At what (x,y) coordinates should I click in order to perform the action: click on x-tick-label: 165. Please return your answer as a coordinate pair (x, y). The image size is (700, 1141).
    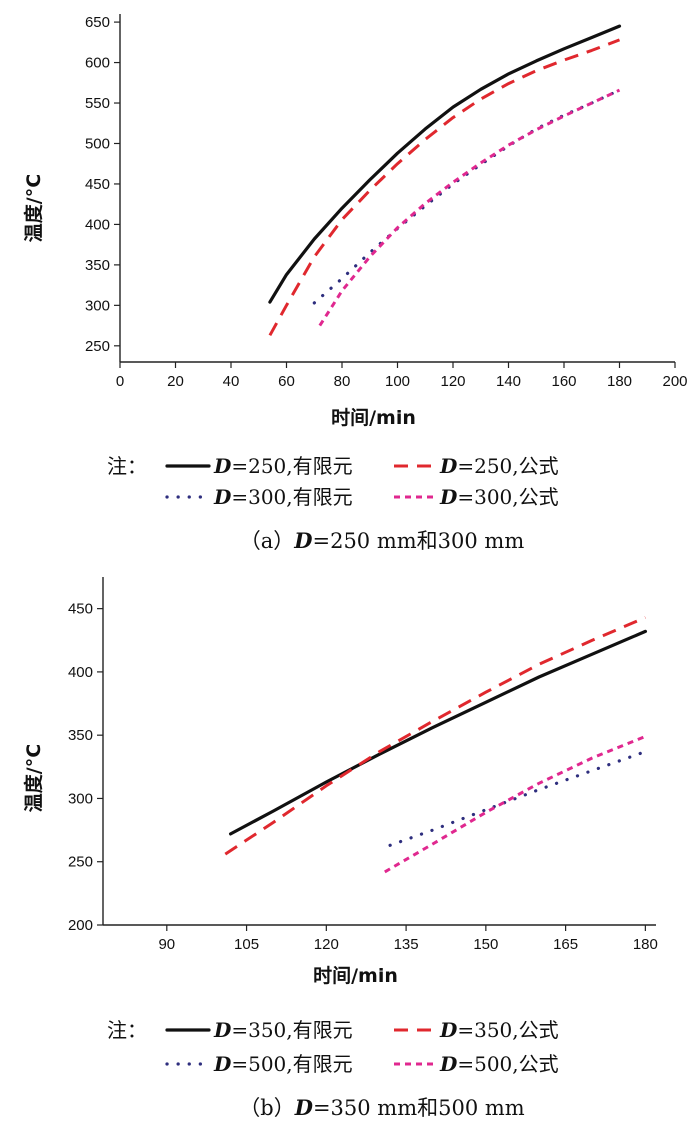
    Looking at the image, I should click on (565, 944).